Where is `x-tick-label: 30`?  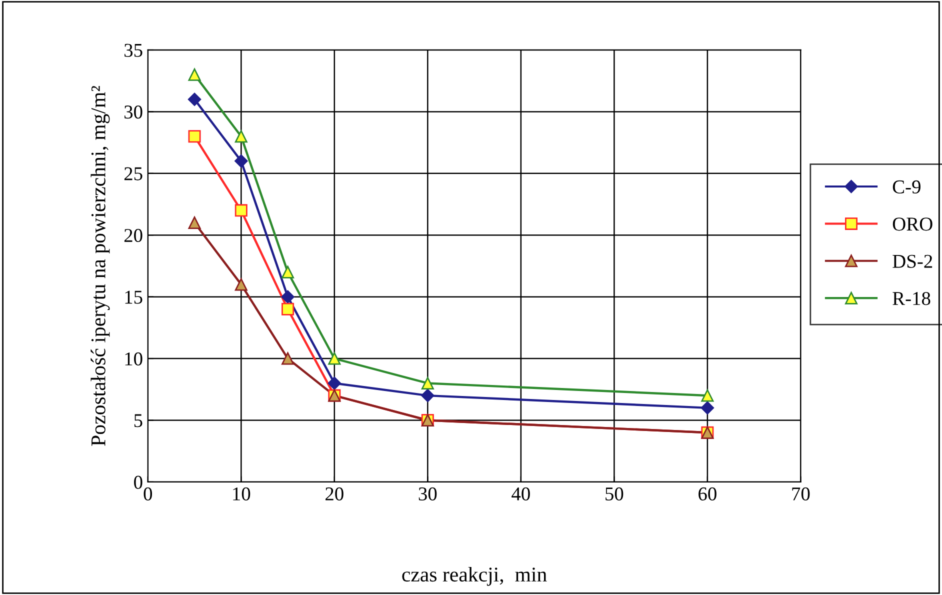
x-tick-label: 30 is located at coordinates (427, 493).